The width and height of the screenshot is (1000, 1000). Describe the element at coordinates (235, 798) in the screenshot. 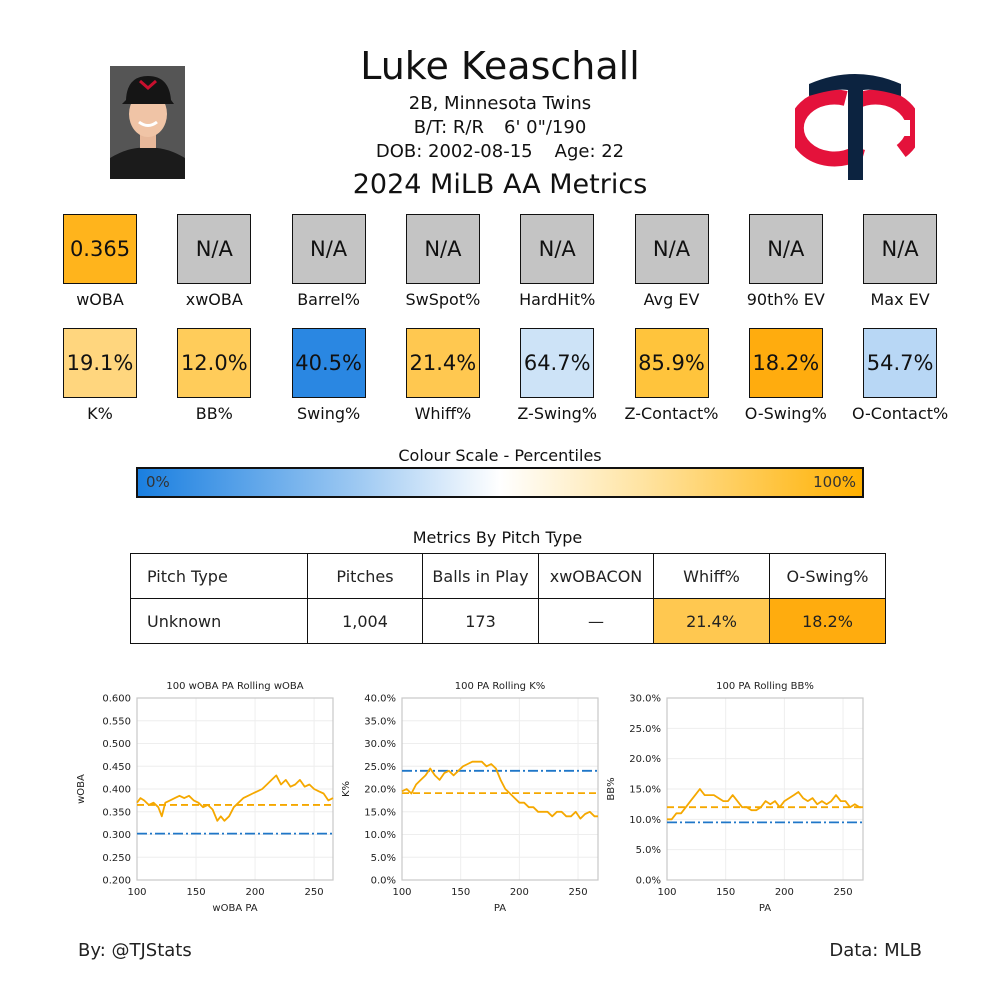

I see `series-line` at that location.